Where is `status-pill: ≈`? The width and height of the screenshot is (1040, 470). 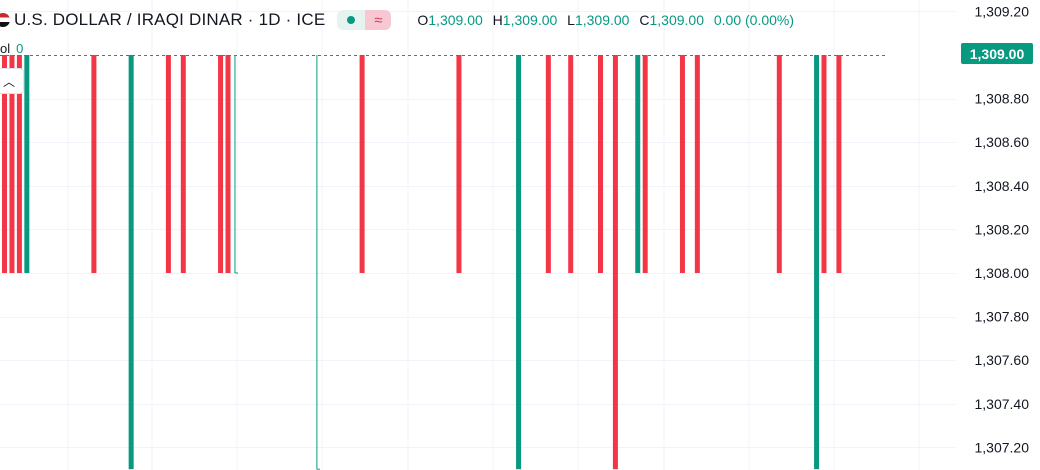 status-pill: ≈ is located at coordinates (364, 20).